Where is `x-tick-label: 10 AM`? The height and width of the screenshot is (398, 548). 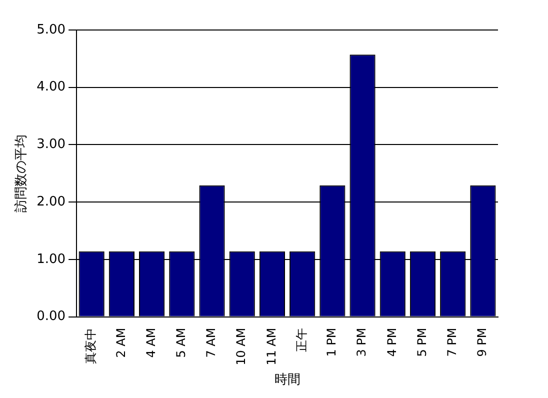
x-tick-label: 10 AM is located at coordinates (241, 347).